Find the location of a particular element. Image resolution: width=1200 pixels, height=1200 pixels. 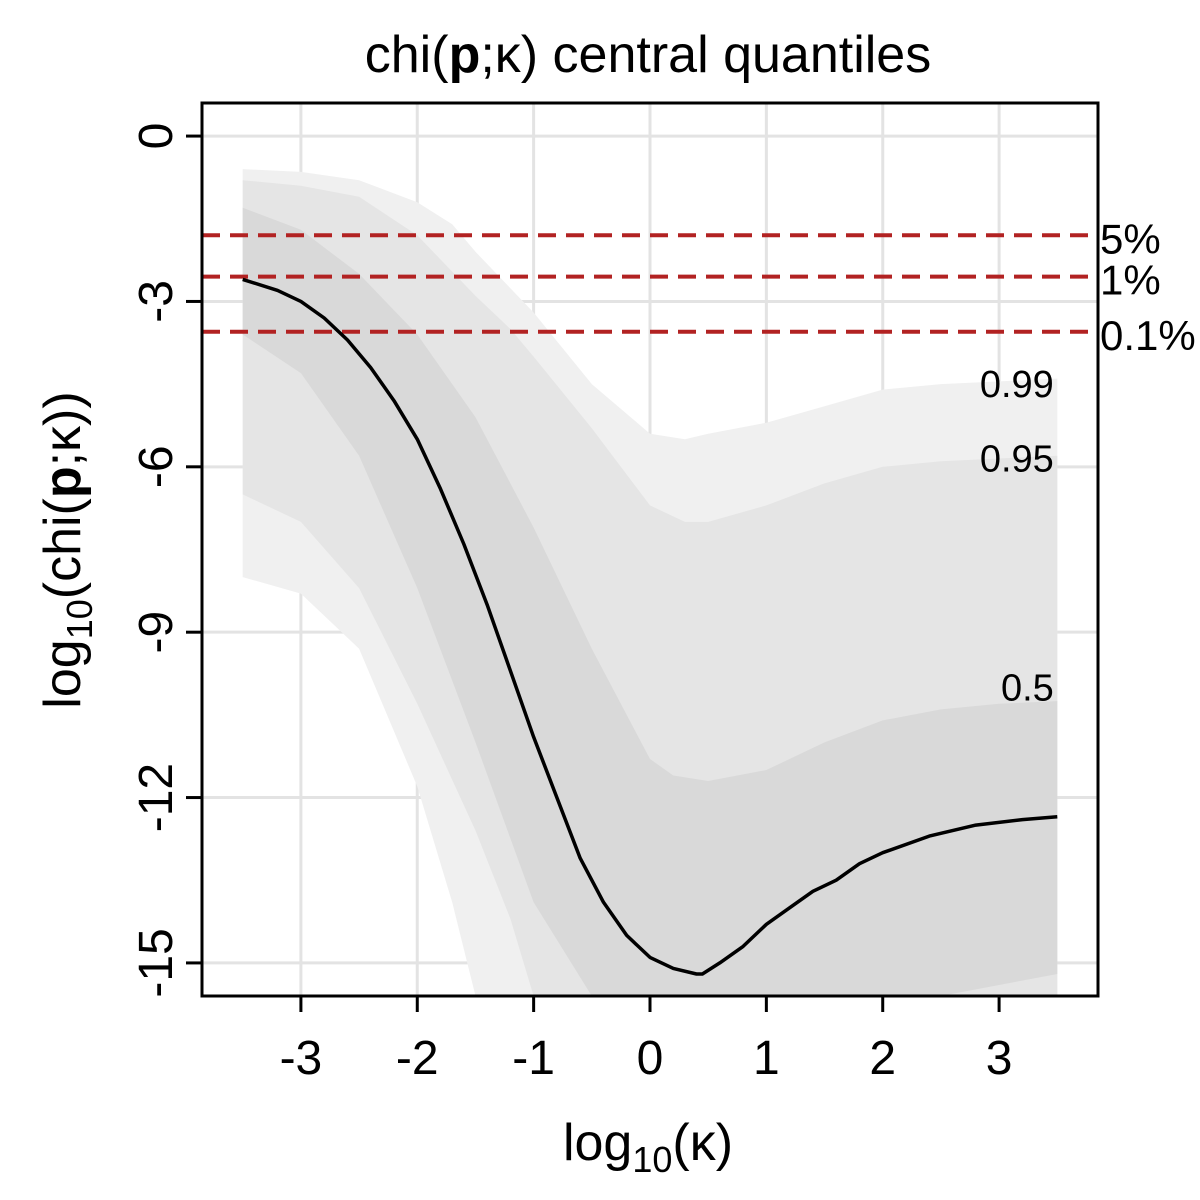

x-tick-label-4: 1 is located at coordinates (766, 1058).